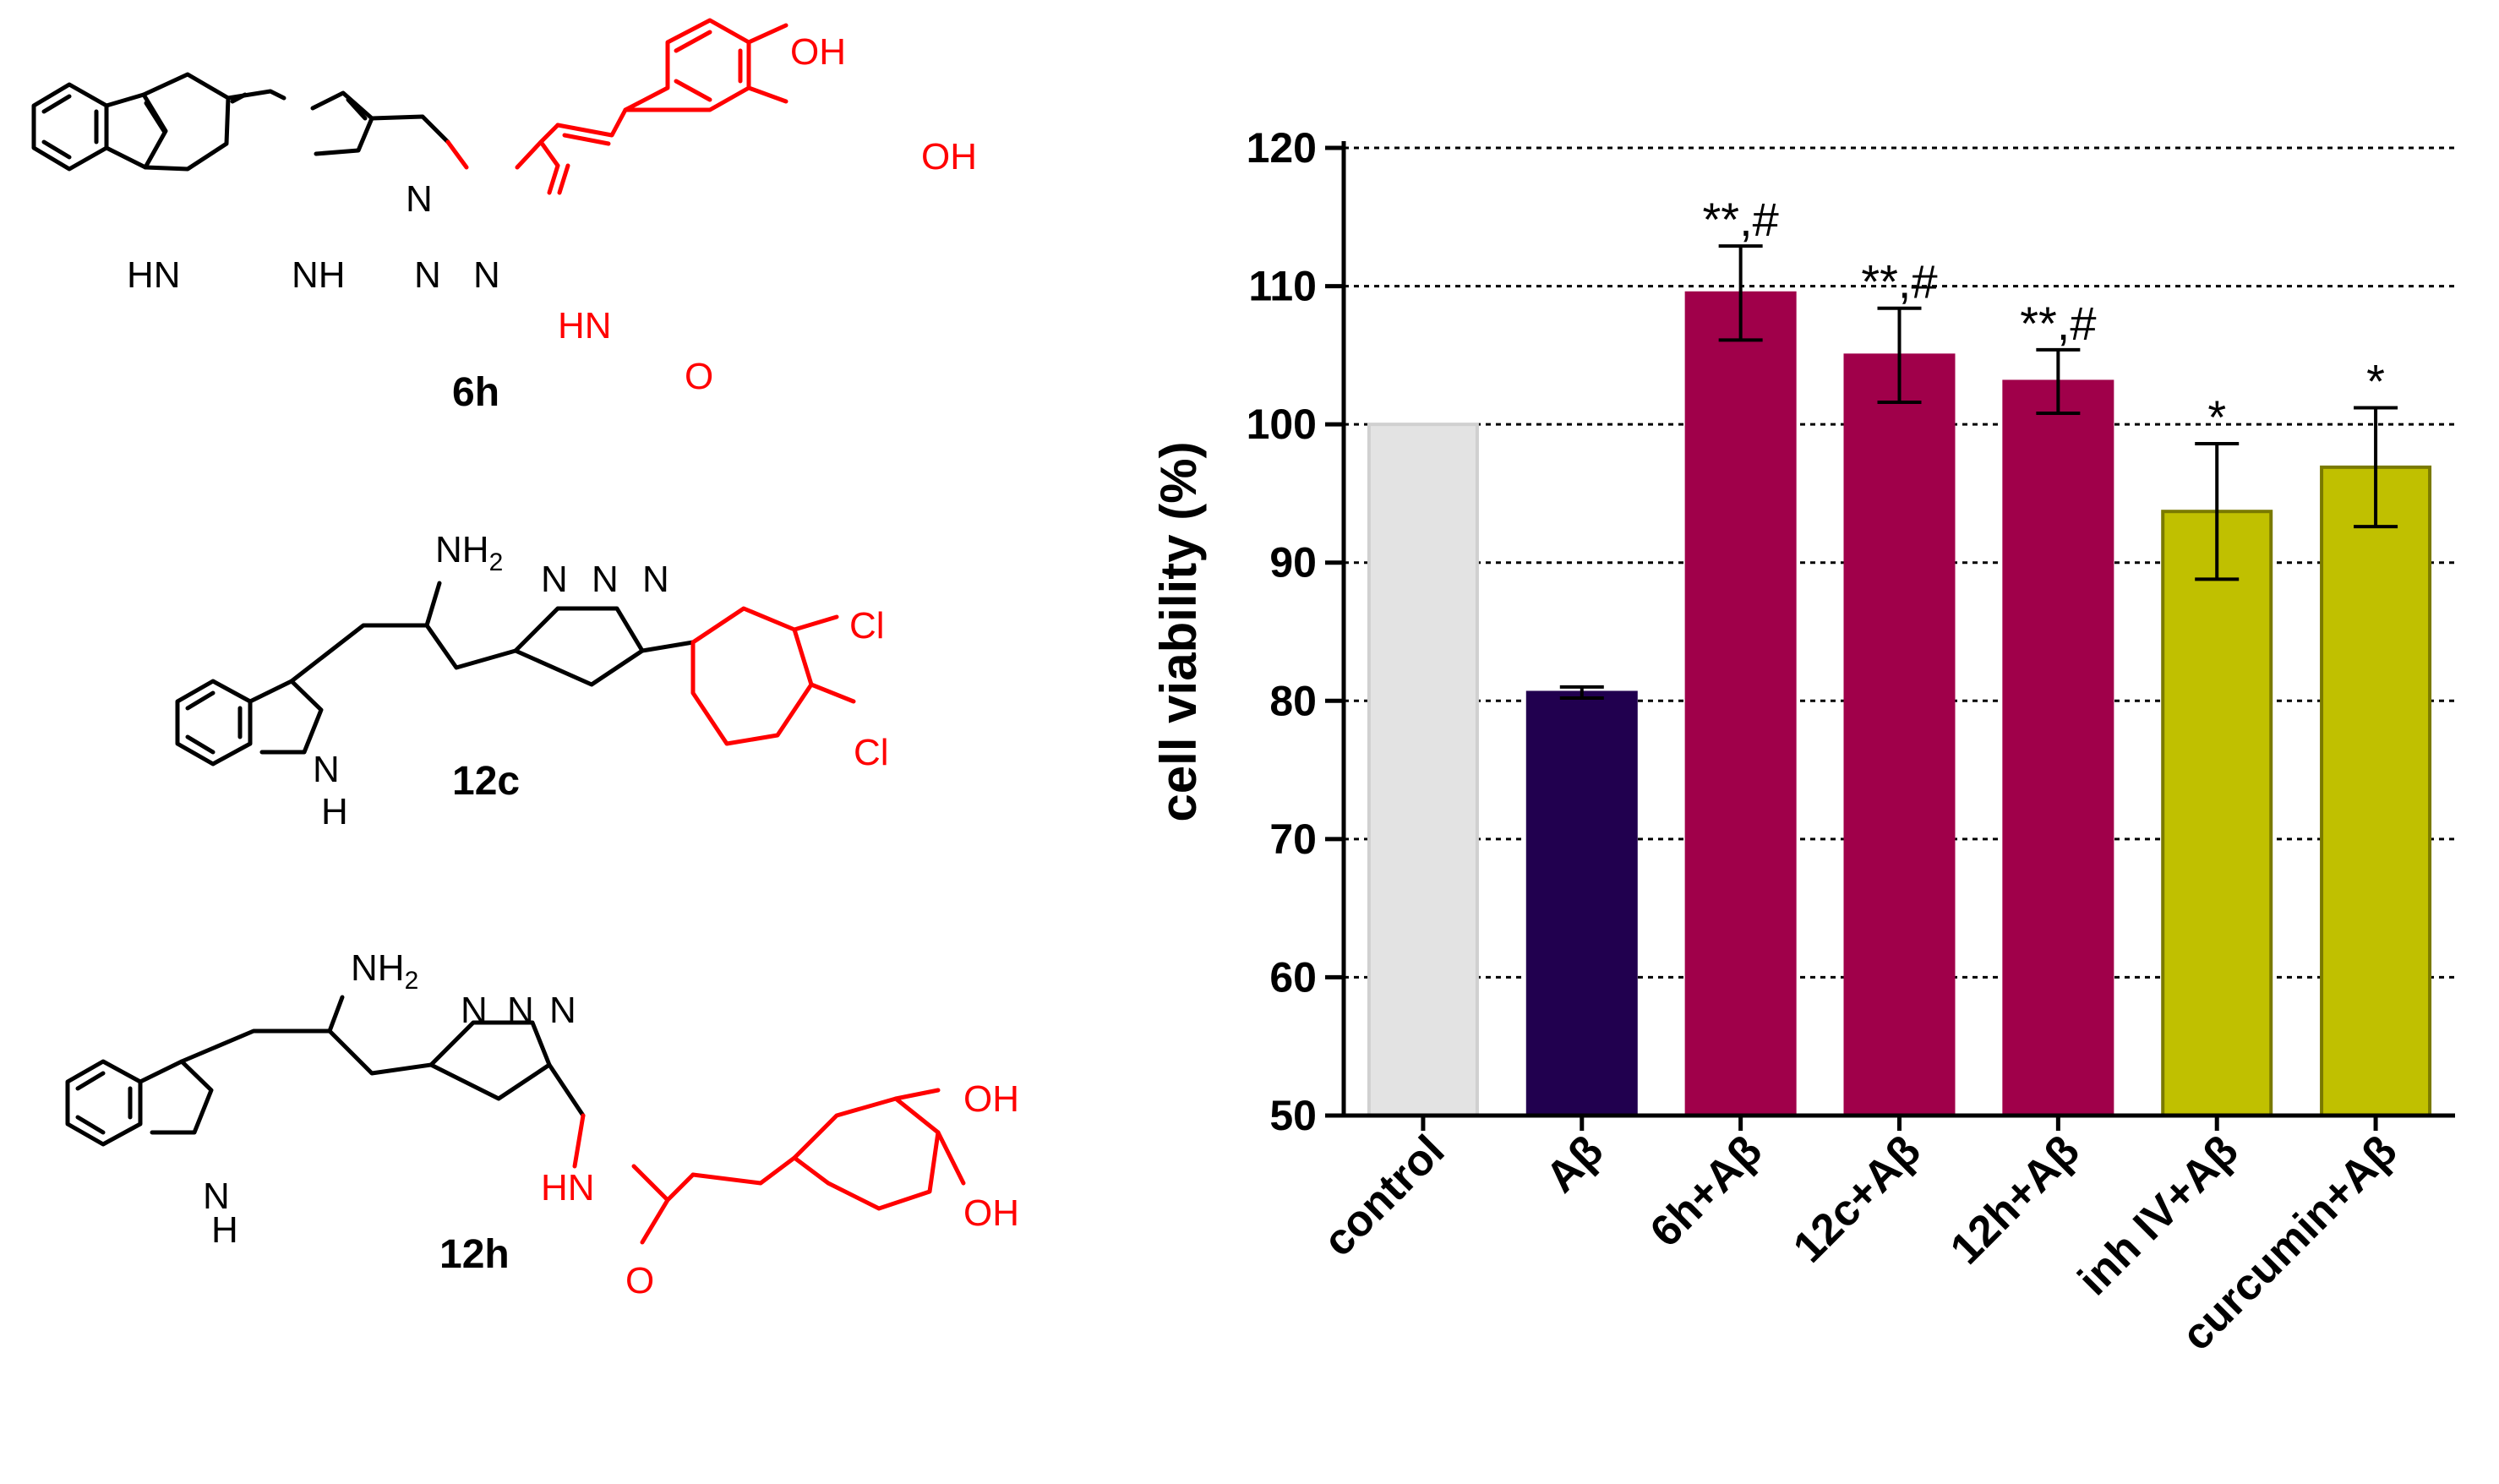 The width and height of the screenshot is (2499, 1484). What do you see at coordinates (1706, 1191) in the screenshot?
I see `x-tick-label: 6h+Aβ` at bounding box center [1706, 1191].